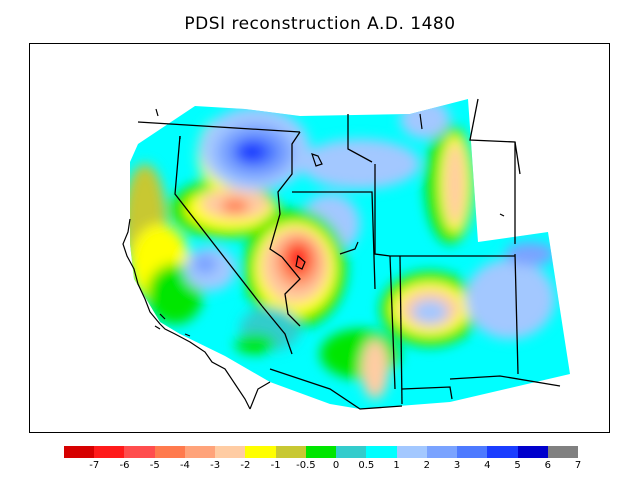  Describe the element at coordinates (306, 465) in the screenshot. I see `legend-tick-label: -0.5` at that location.